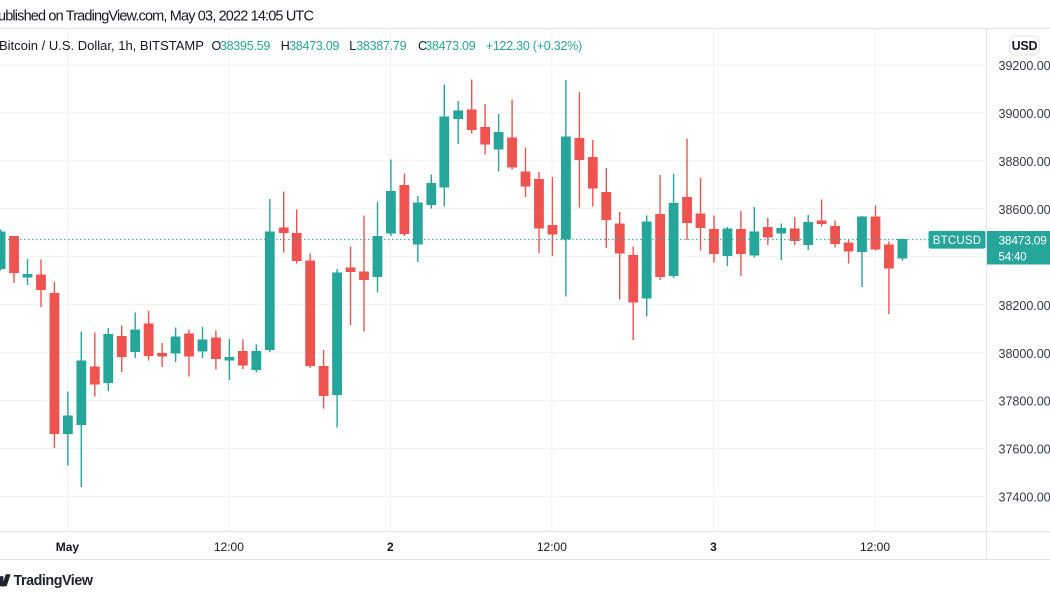 The image size is (1050, 600). I want to click on svg-text: 38800.00, so click(1024, 162).